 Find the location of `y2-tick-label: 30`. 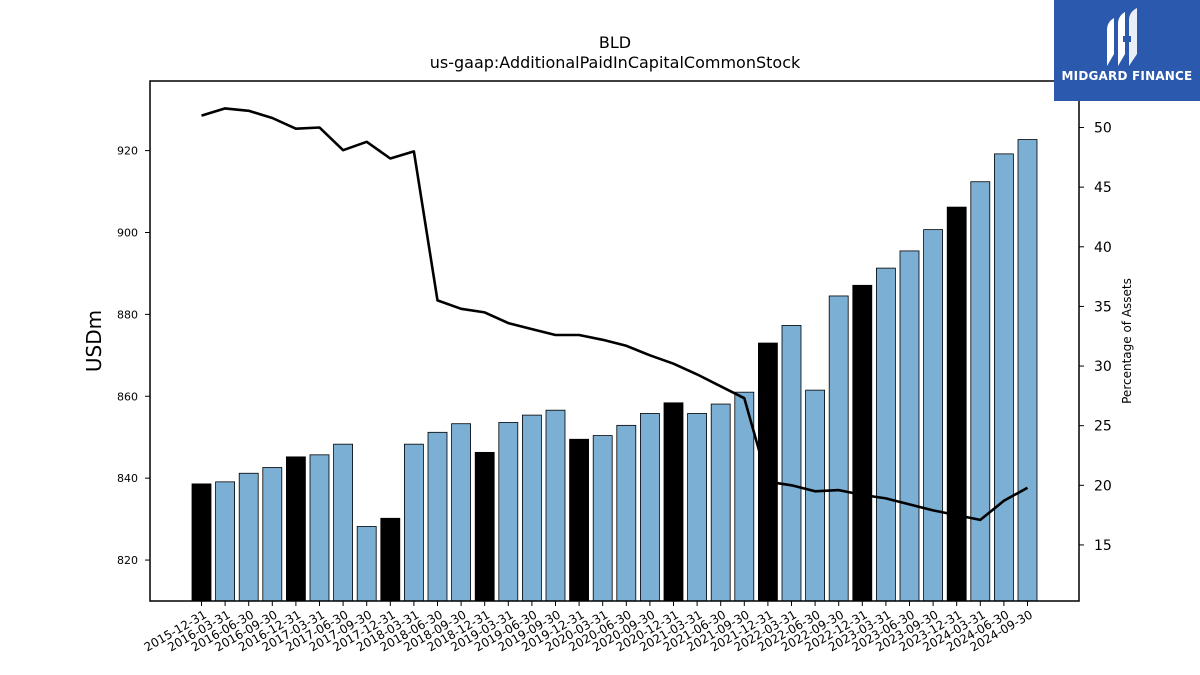

y2-tick-label: 30 is located at coordinates (1103, 367).